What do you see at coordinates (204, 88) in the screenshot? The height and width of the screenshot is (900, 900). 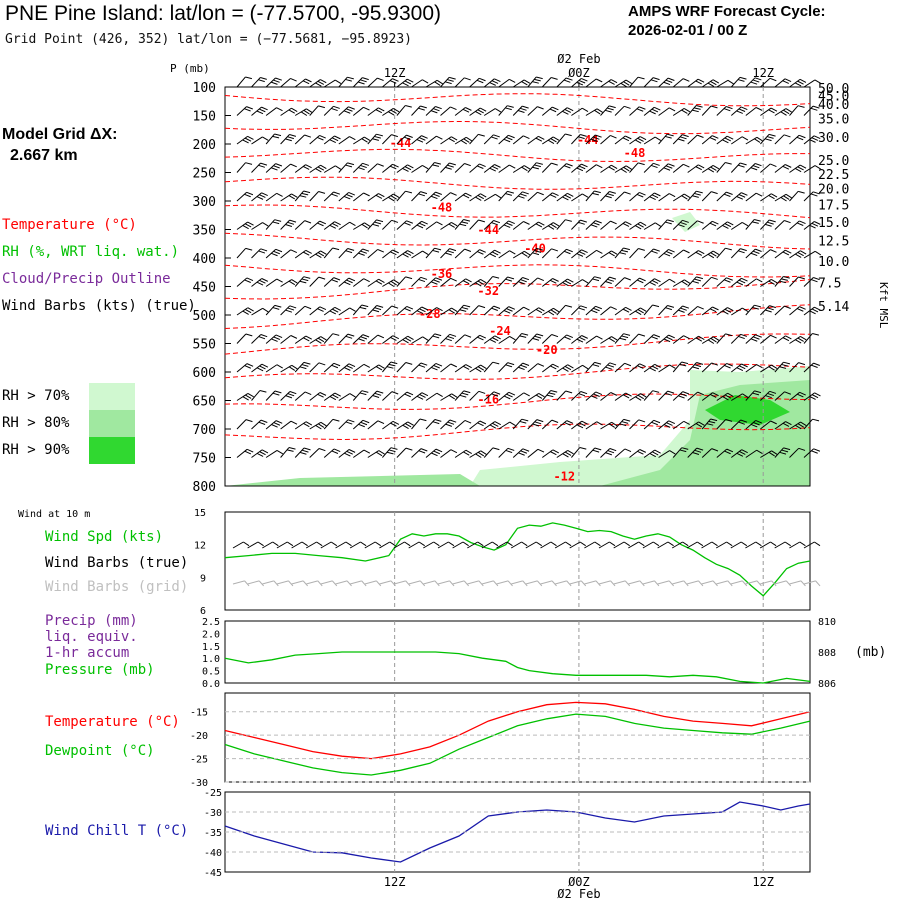 I see `pressure-tick-100: 100` at bounding box center [204, 88].